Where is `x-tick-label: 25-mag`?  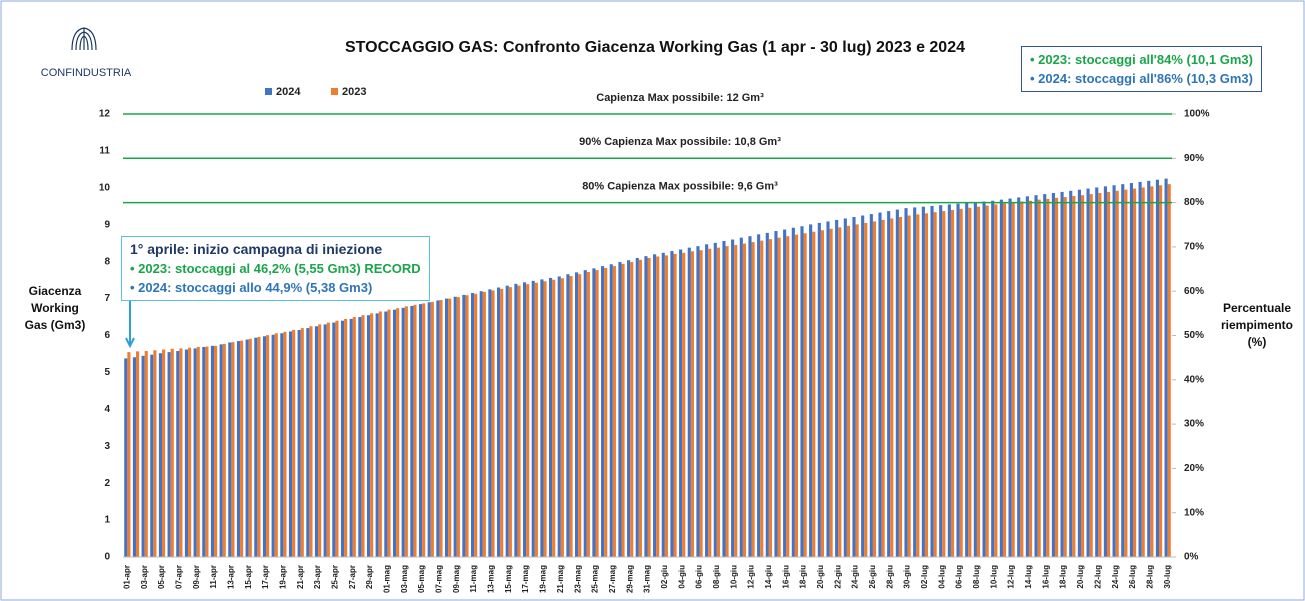
x-tick-label: 25-mag is located at coordinates (595, 579).